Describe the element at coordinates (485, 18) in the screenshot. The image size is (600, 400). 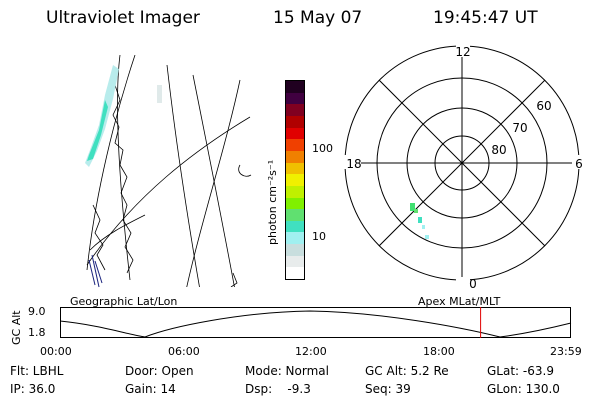
I see `observation-time: 19:45:47 UT` at that location.